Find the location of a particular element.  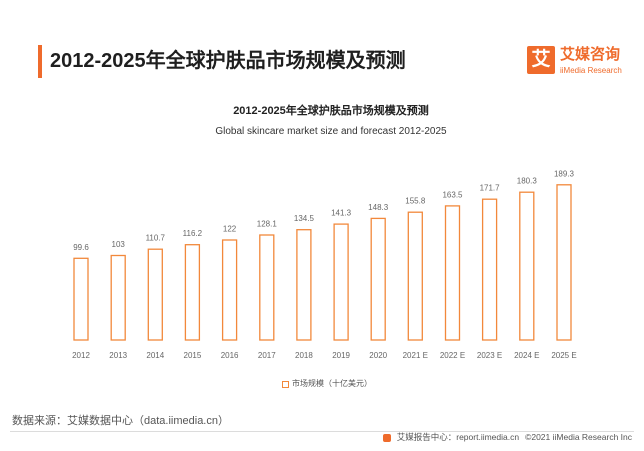

bar-2023-e is located at coordinates (489, 269).